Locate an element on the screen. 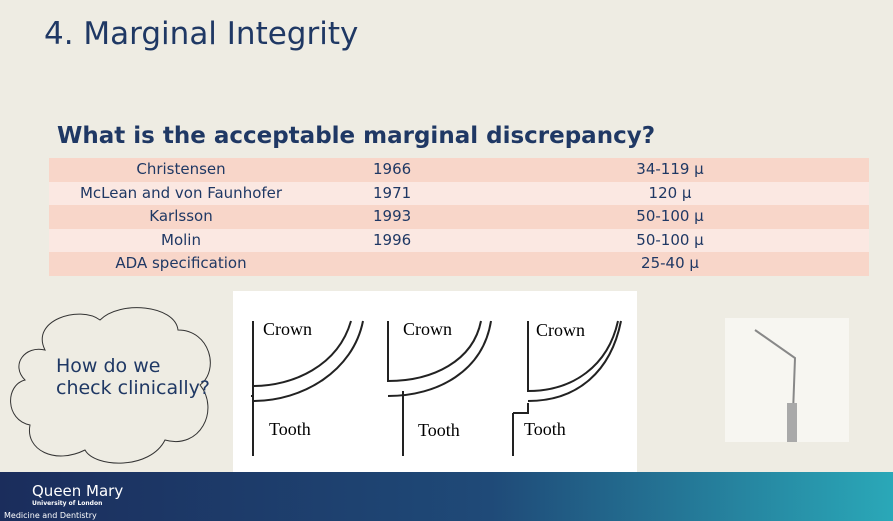 This screenshot has height=521, width=893. cell-value: 25-40 µ is located at coordinates (670, 263).